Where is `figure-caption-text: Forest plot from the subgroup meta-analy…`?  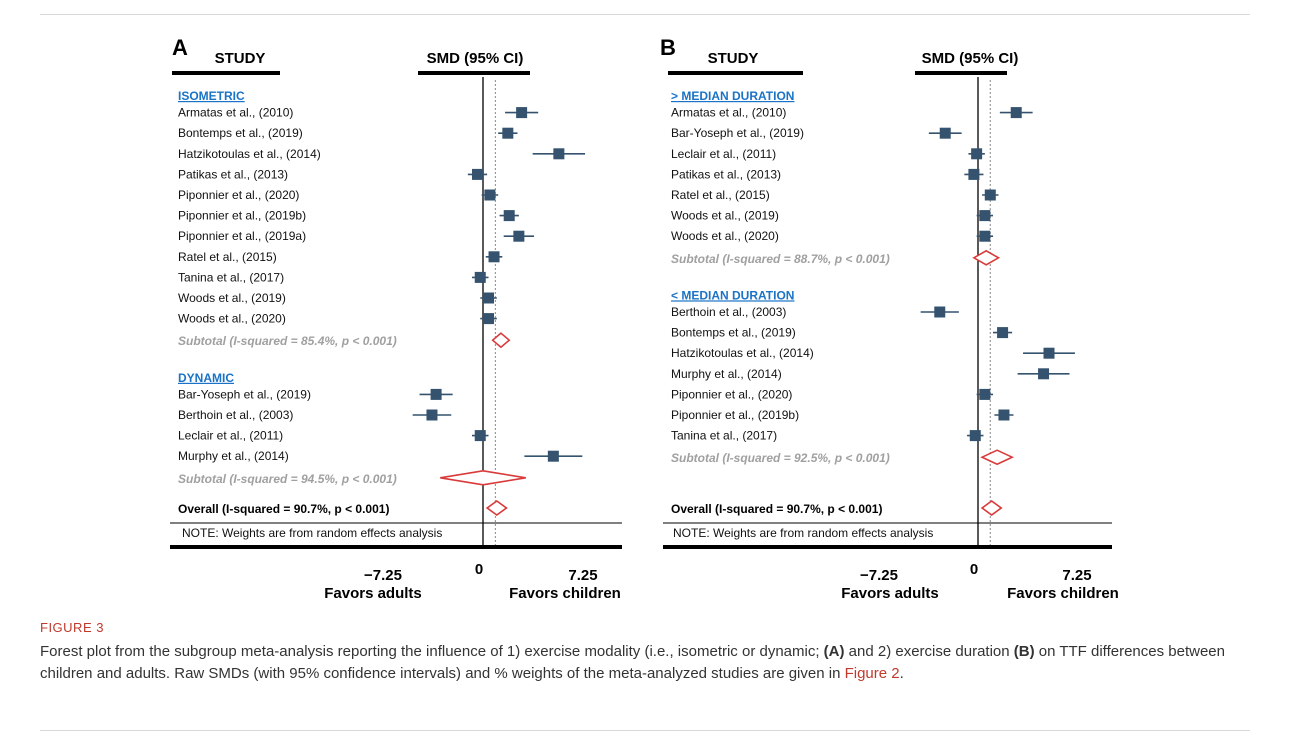
figure-caption-text: Forest plot from the subgroup meta-analy… is located at coordinates (645, 663).